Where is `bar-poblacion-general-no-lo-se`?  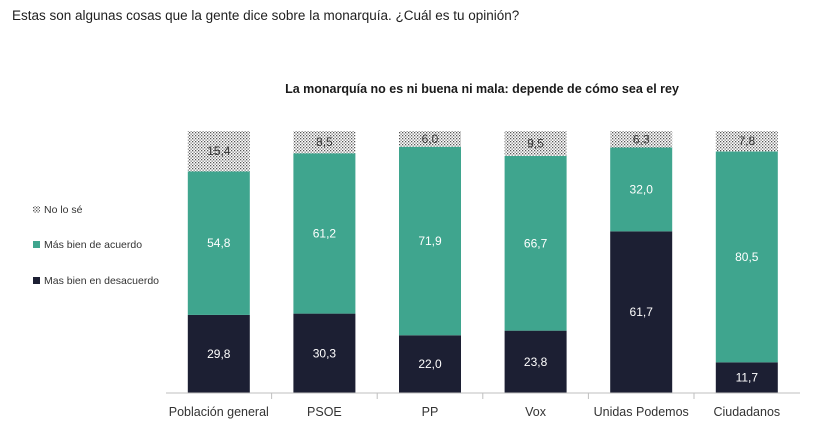 bar-poblacion-general-no-lo-se is located at coordinates (218, 151).